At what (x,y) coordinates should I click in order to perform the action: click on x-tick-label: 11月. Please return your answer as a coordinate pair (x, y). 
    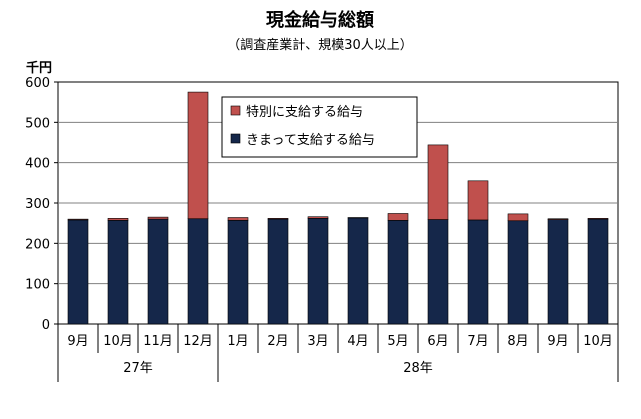
    Looking at the image, I should click on (158, 341).